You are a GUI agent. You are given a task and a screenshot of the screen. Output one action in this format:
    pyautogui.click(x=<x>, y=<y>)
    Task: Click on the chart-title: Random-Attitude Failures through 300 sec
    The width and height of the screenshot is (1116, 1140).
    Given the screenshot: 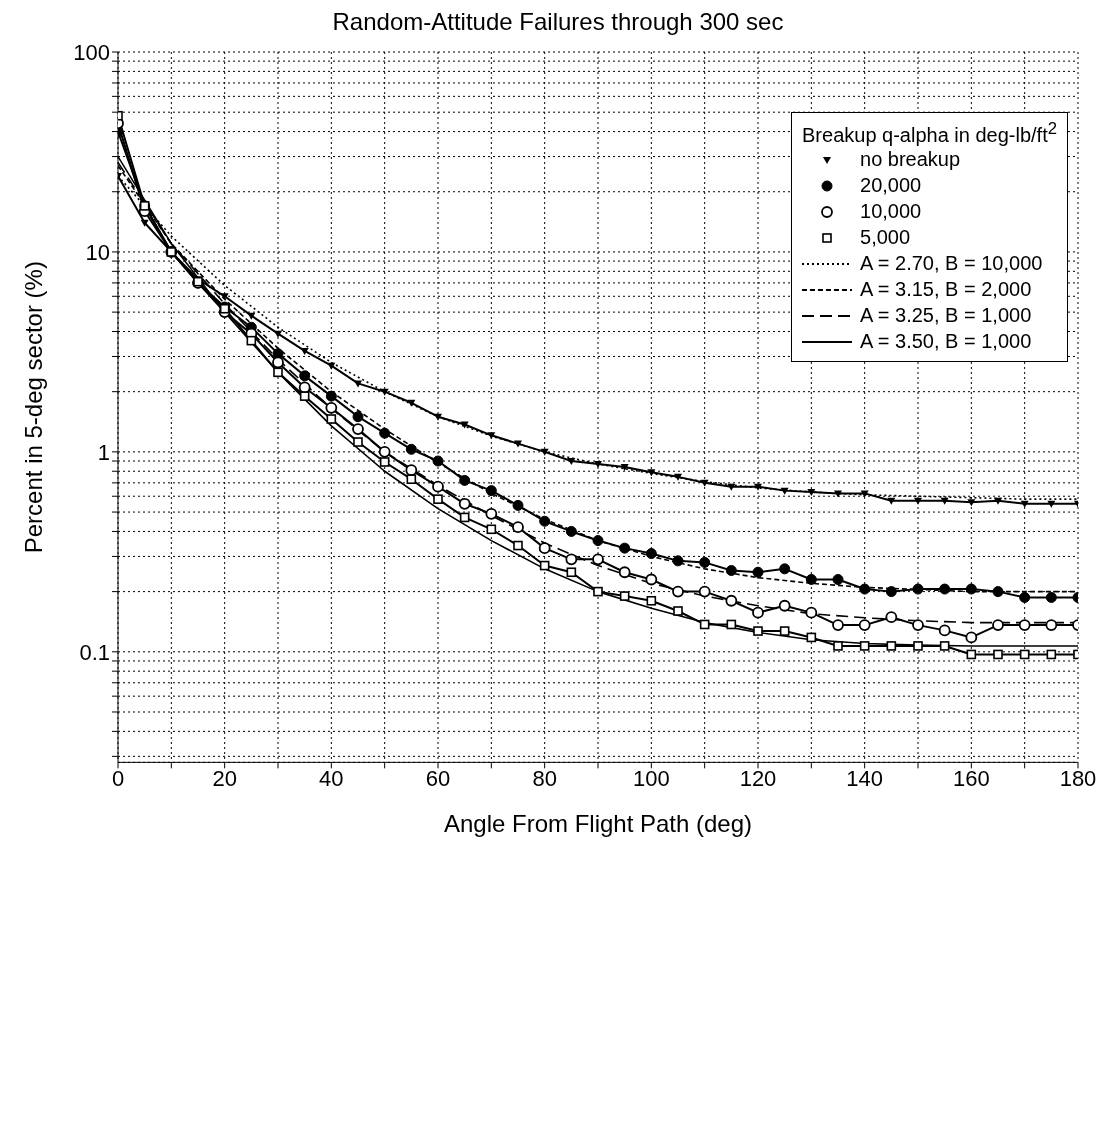 What is the action you would take?
    pyautogui.click(x=558, y=22)
    